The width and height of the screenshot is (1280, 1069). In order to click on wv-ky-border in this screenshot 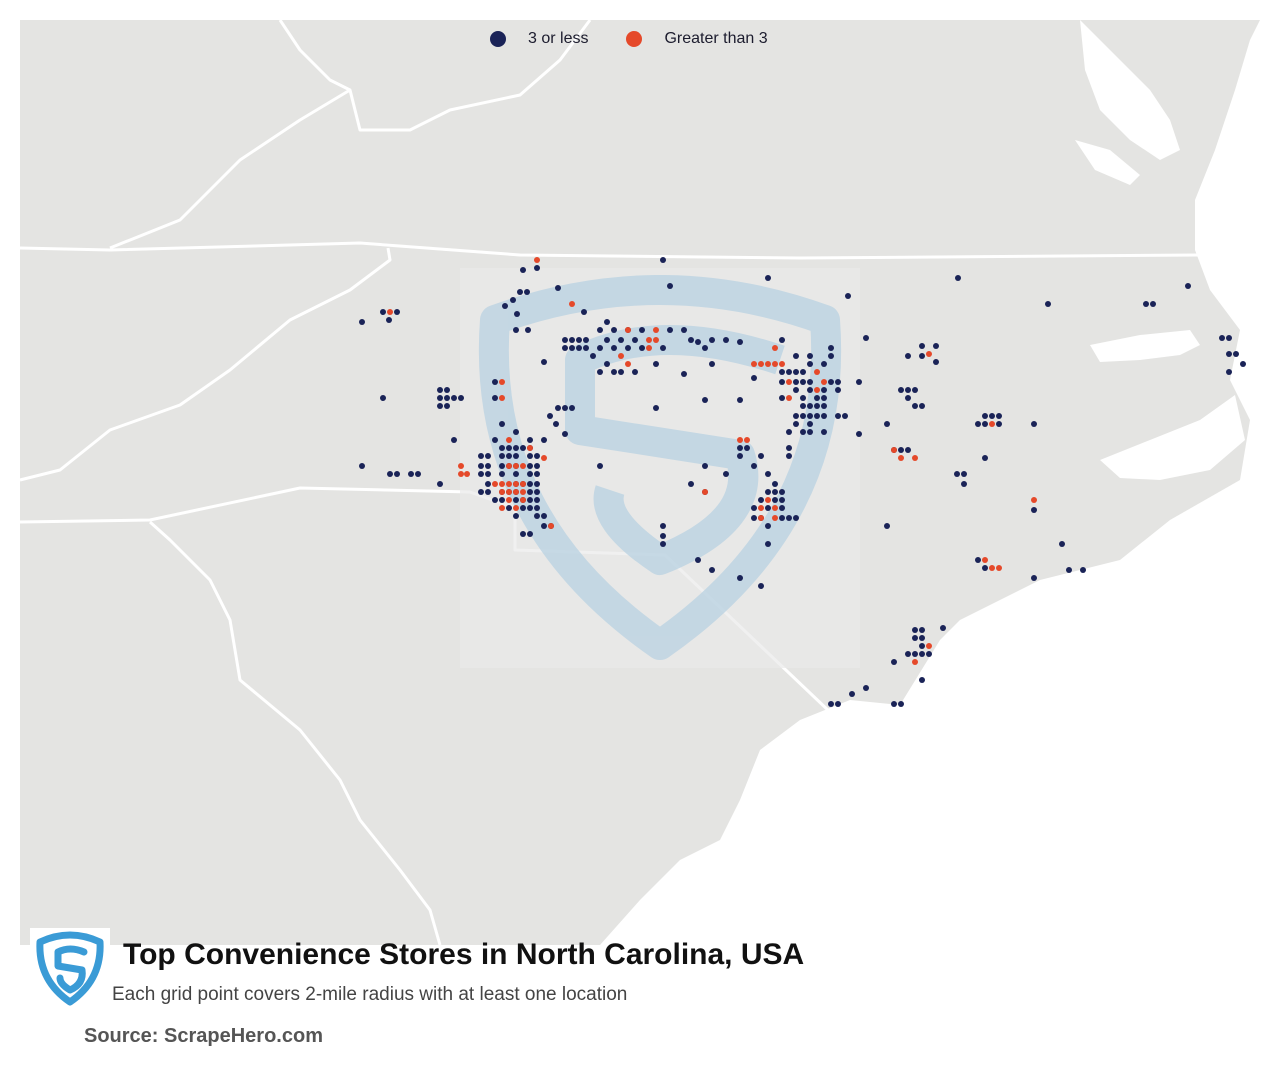, I will do `click(314, 55)`.